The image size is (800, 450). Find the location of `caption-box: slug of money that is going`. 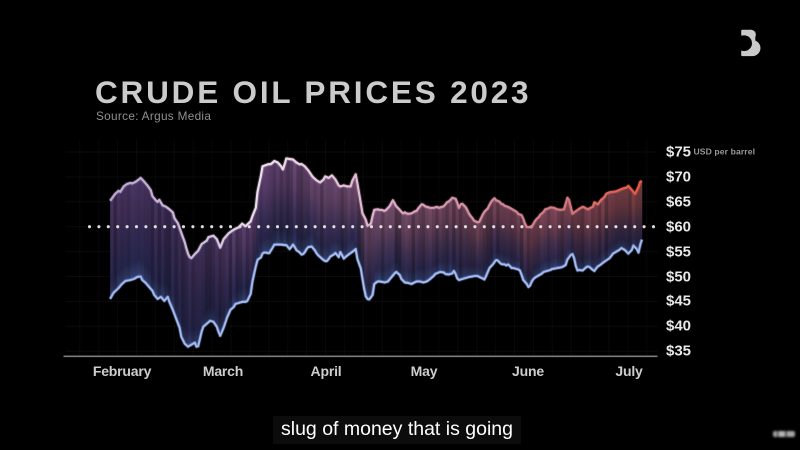

caption-box: slug of money that is going is located at coordinates (397, 430).